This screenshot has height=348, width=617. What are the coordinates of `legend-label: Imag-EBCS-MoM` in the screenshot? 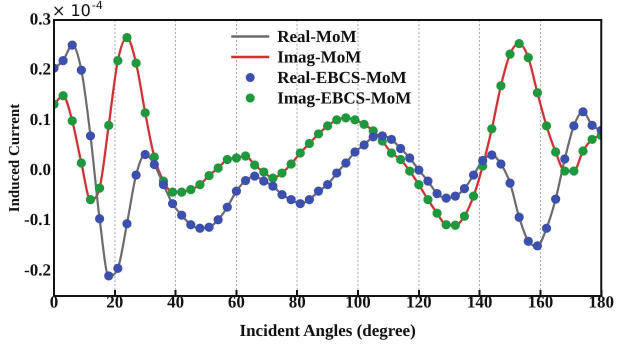 It's located at (344, 98).